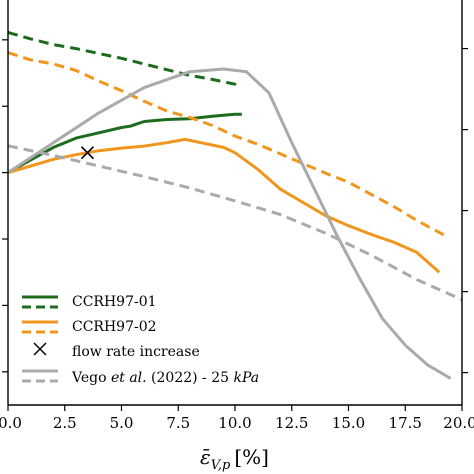 This screenshot has height=474, width=474. I want to click on x-axis-label: ε̄V,p [%], so click(234, 459).